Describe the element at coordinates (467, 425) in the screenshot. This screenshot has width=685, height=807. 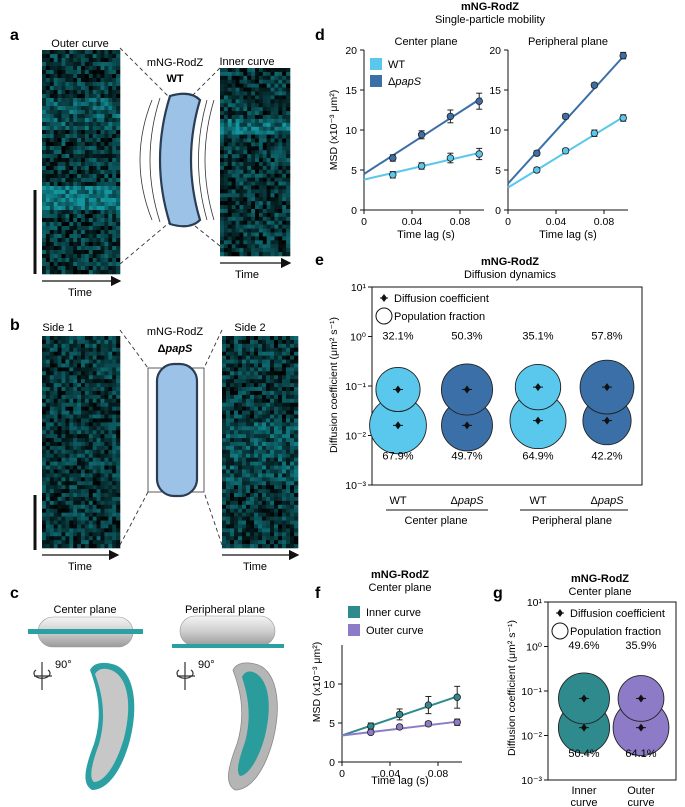
I see `d-marker` at that location.